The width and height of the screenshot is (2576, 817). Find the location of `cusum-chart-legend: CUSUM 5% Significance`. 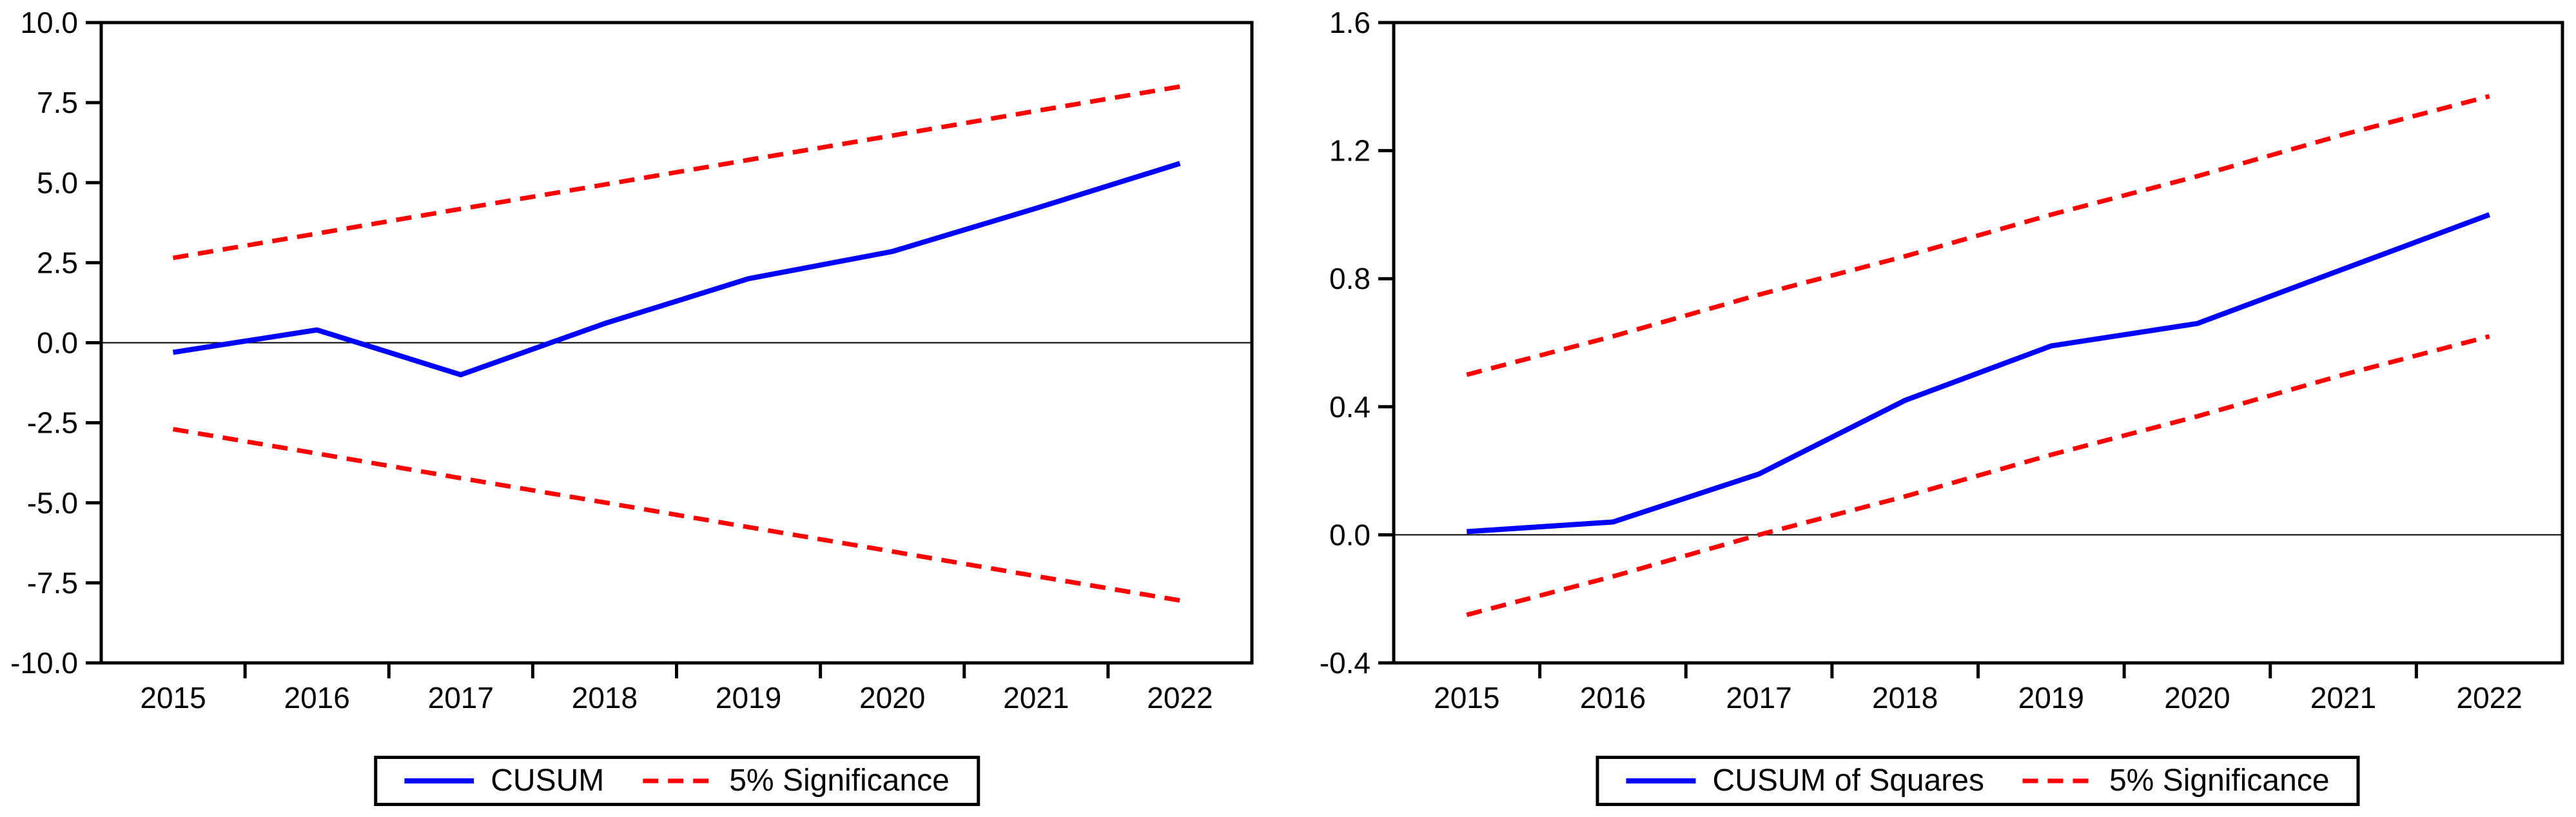

cusum-chart-legend: CUSUM 5% Significance is located at coordinates (677, 781).